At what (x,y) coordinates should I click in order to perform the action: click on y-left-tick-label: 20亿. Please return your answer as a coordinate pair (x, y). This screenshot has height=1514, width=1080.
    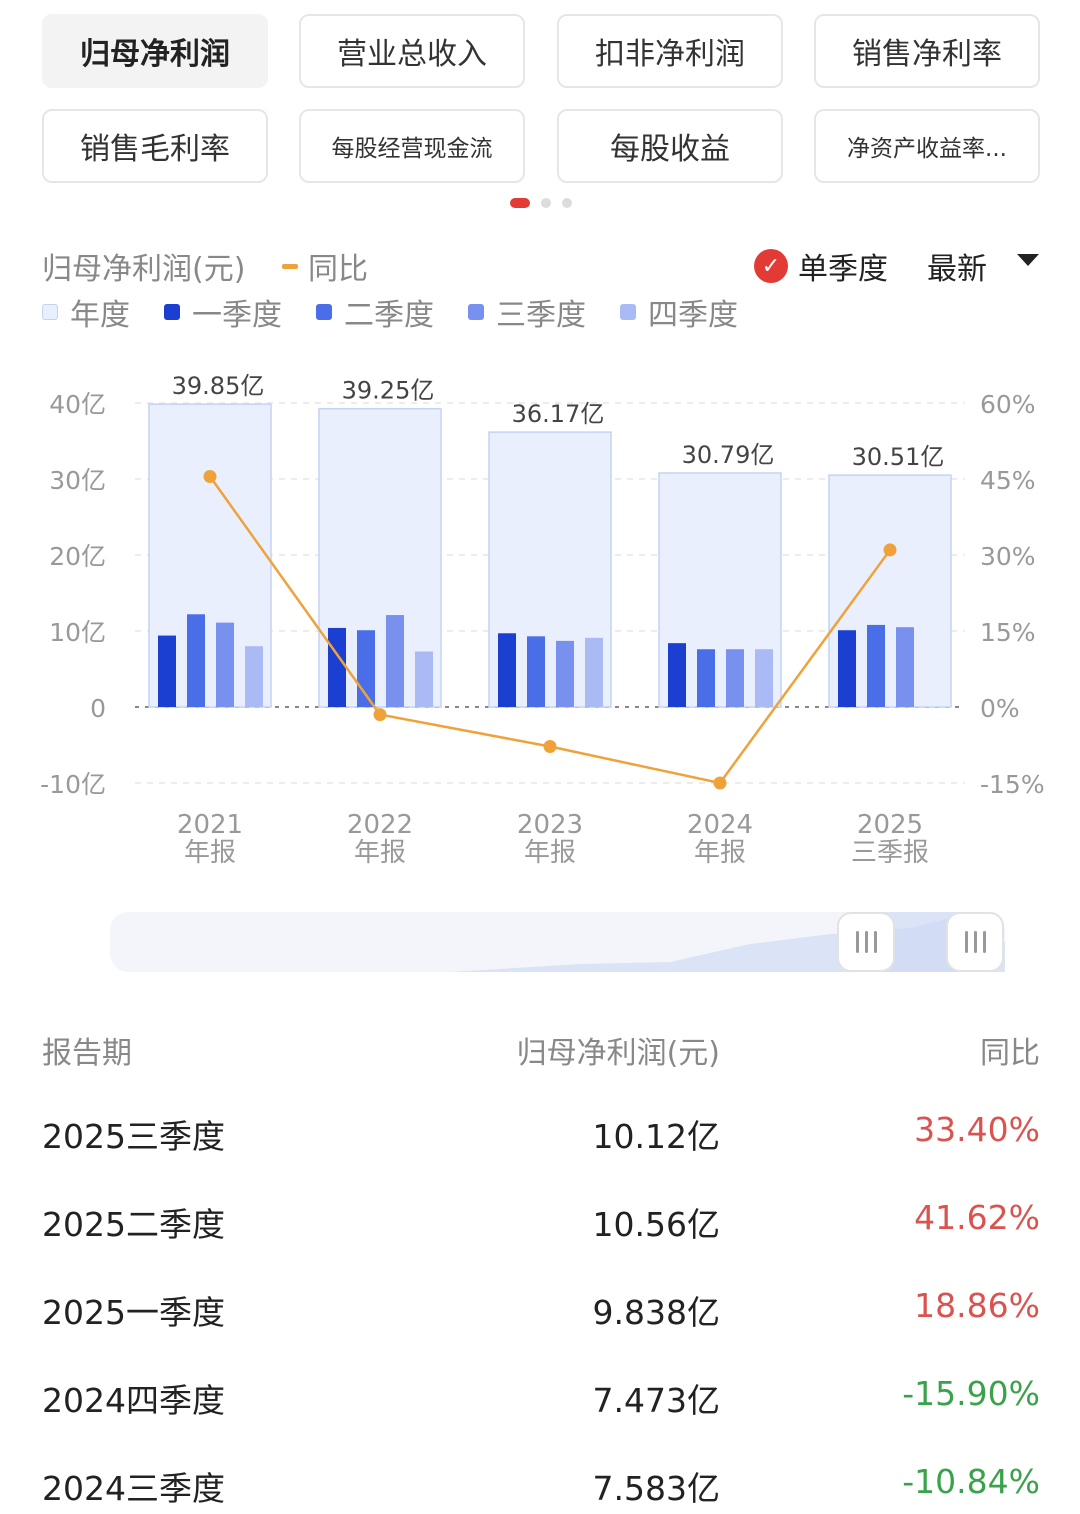
    Looking at the image, I should click on (77, 556).